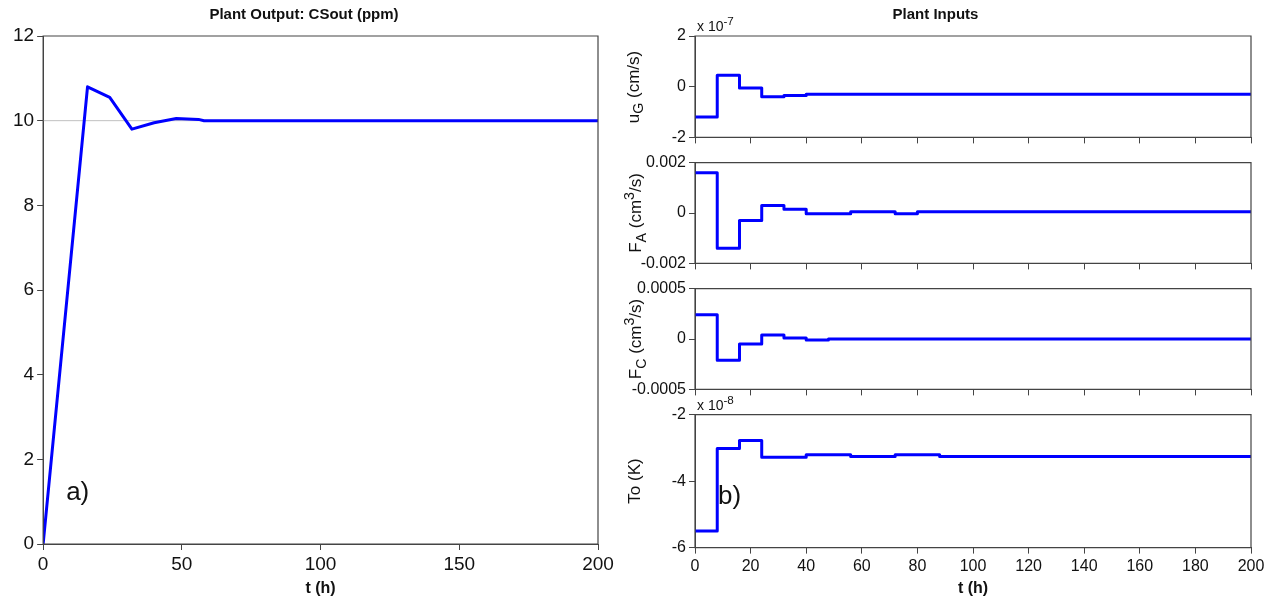  I want to click on chart-title: Plant Output: CSout (ppm), so click(304, 14).